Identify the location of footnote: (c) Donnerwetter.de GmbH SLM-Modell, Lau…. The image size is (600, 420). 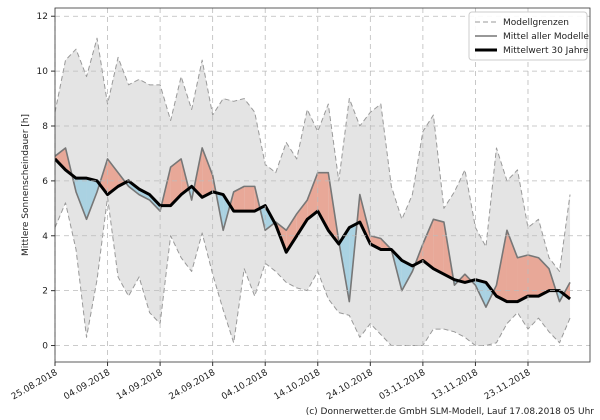
(450, 412).